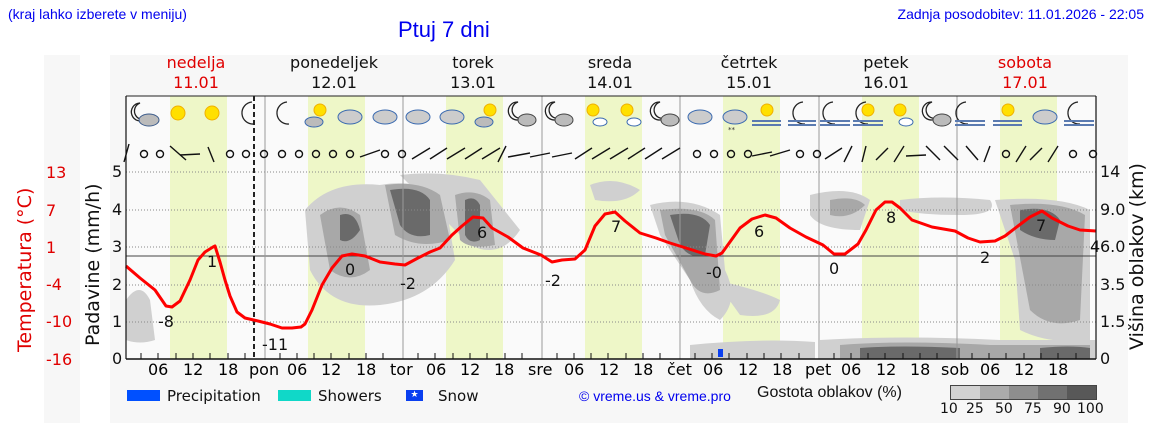 Image resolution: width=1152 pixels, height=443 pixels. What do you see at coordinates (612, 117) in the screenshot?
I see `weather-icons: **` at bounding box center [612, 117].